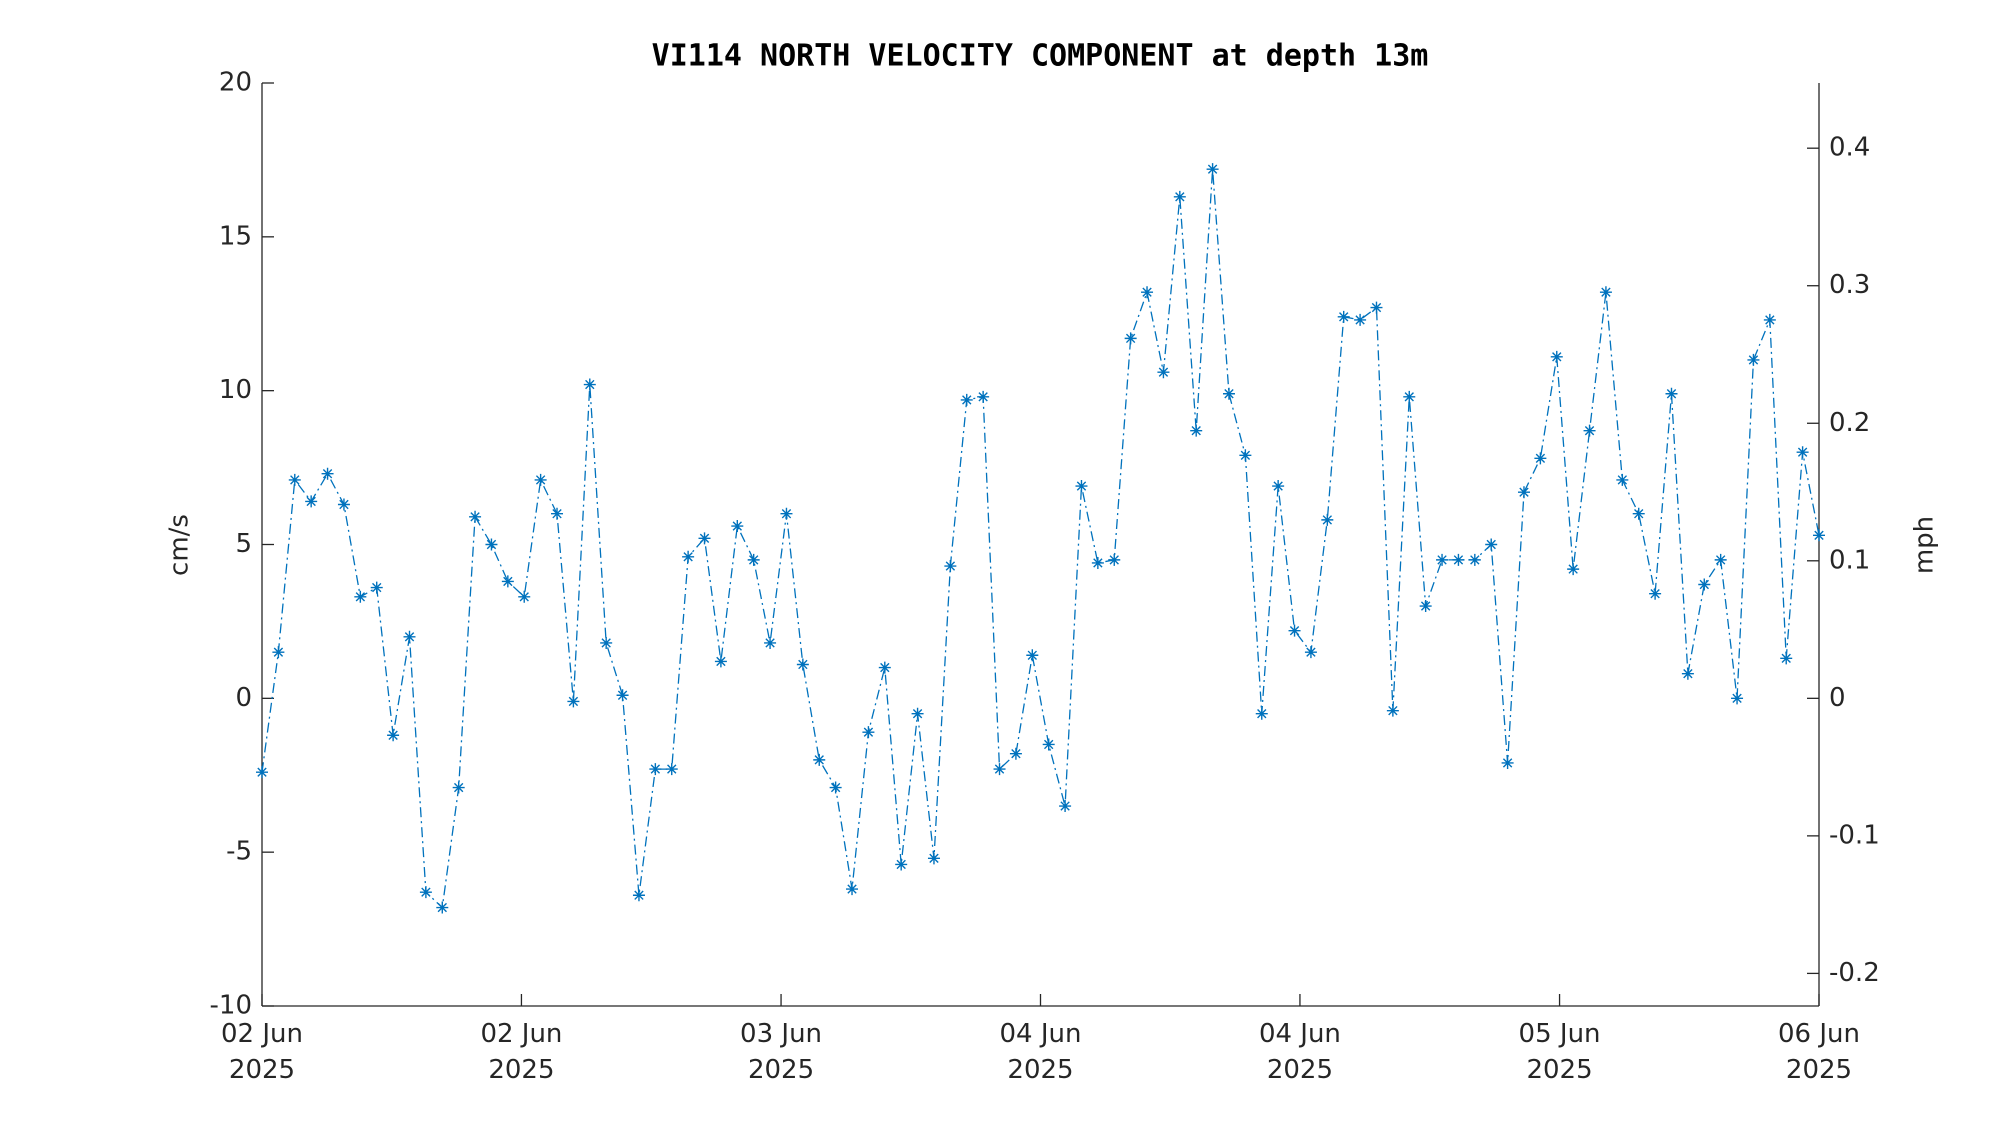  I want to click on y-tick-label: 10, so click(235, 390).